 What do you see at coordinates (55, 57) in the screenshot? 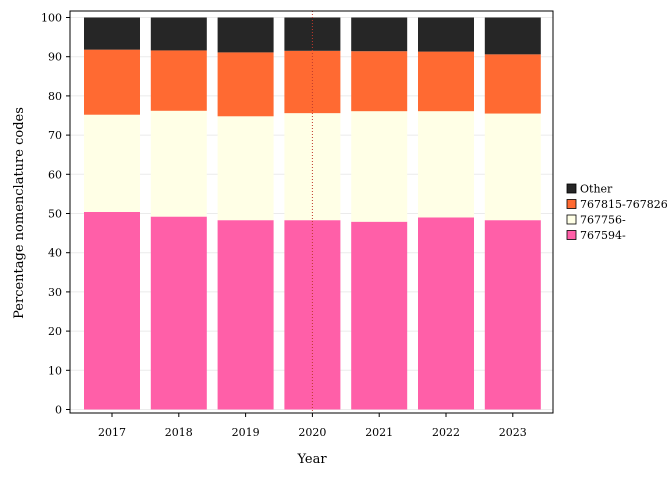
I see `y-tick-label: 90` at bounding box center [55, 57].